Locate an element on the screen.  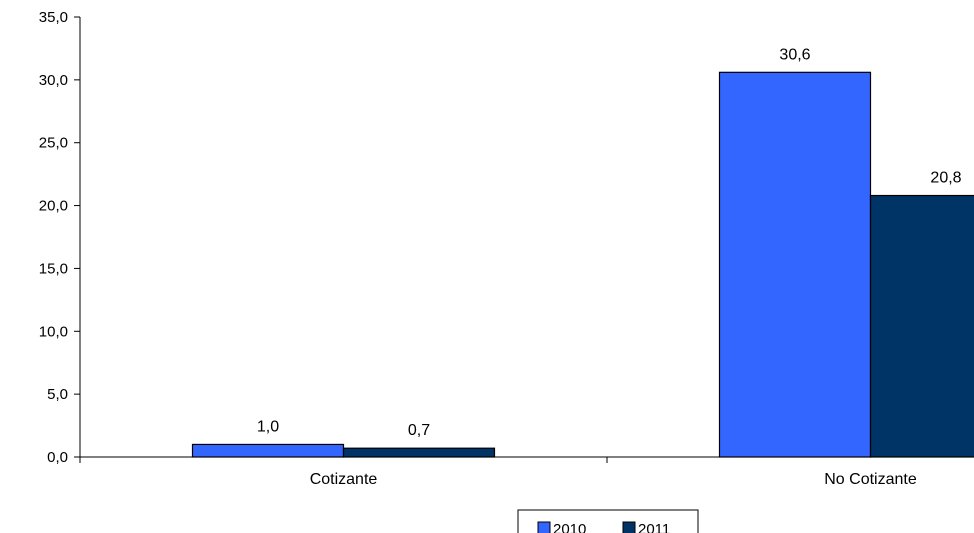
data-label: 1,0 is located at coordinates (268, 426).